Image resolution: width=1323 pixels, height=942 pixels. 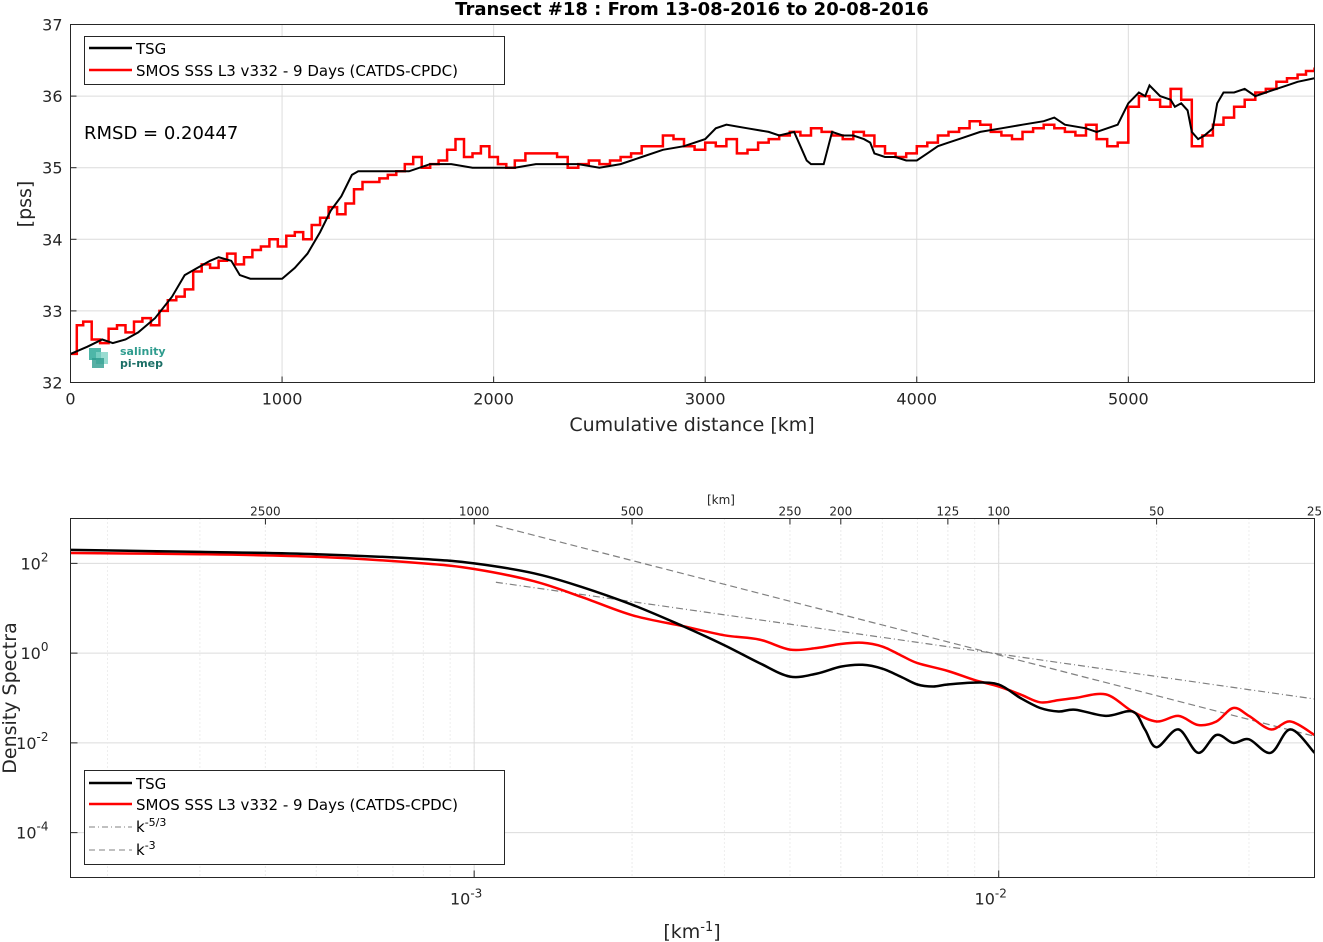 I want to click on top-km-tick-label: 500, so click(x=632, y=512).